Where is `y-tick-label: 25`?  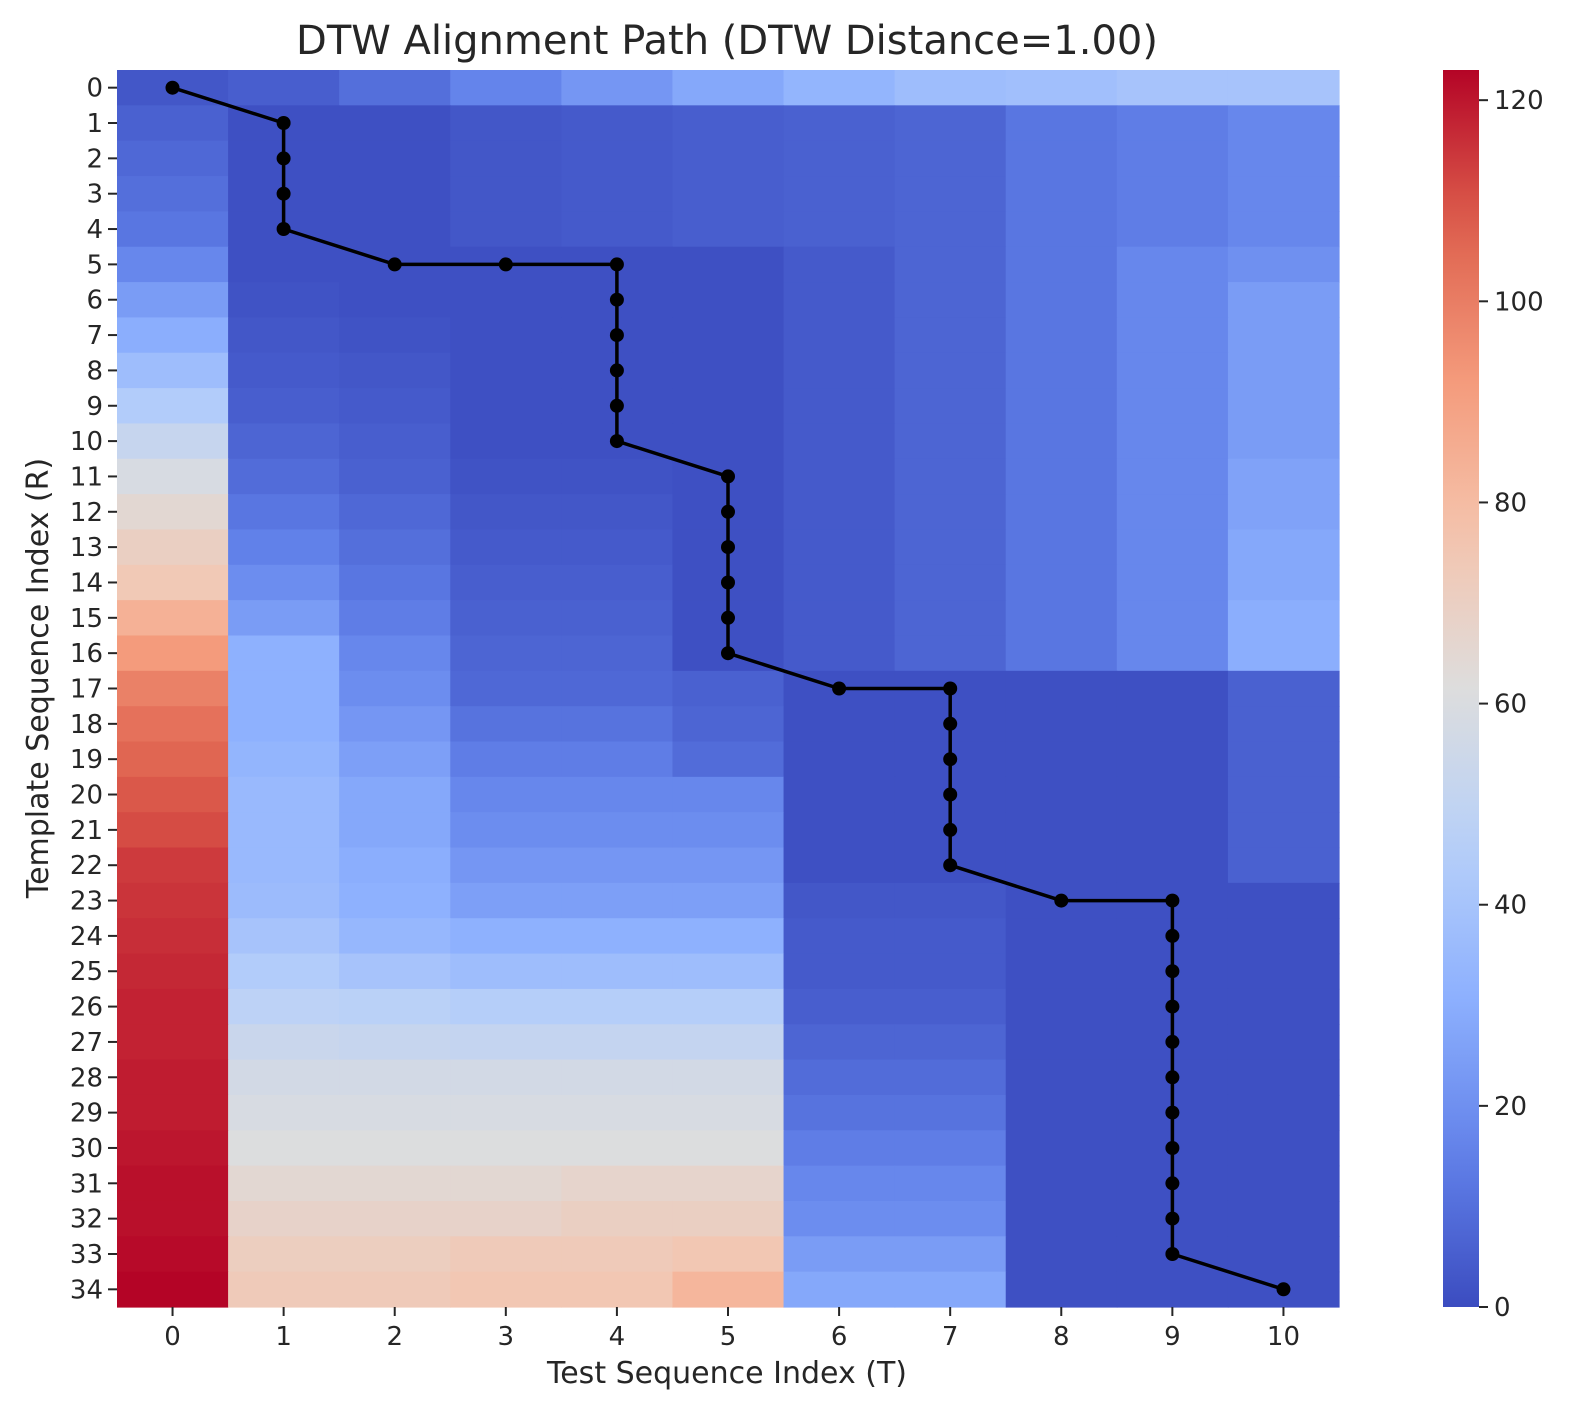
y-tick-label: 25 is located at coordinates (86, 972).